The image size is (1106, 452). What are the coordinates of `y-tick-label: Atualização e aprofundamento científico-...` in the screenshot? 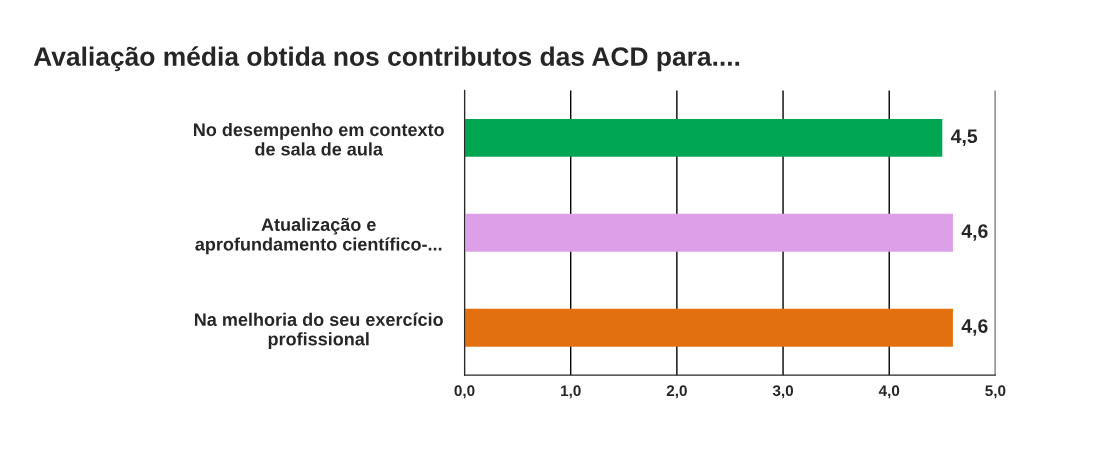 It's located at (318, 236).